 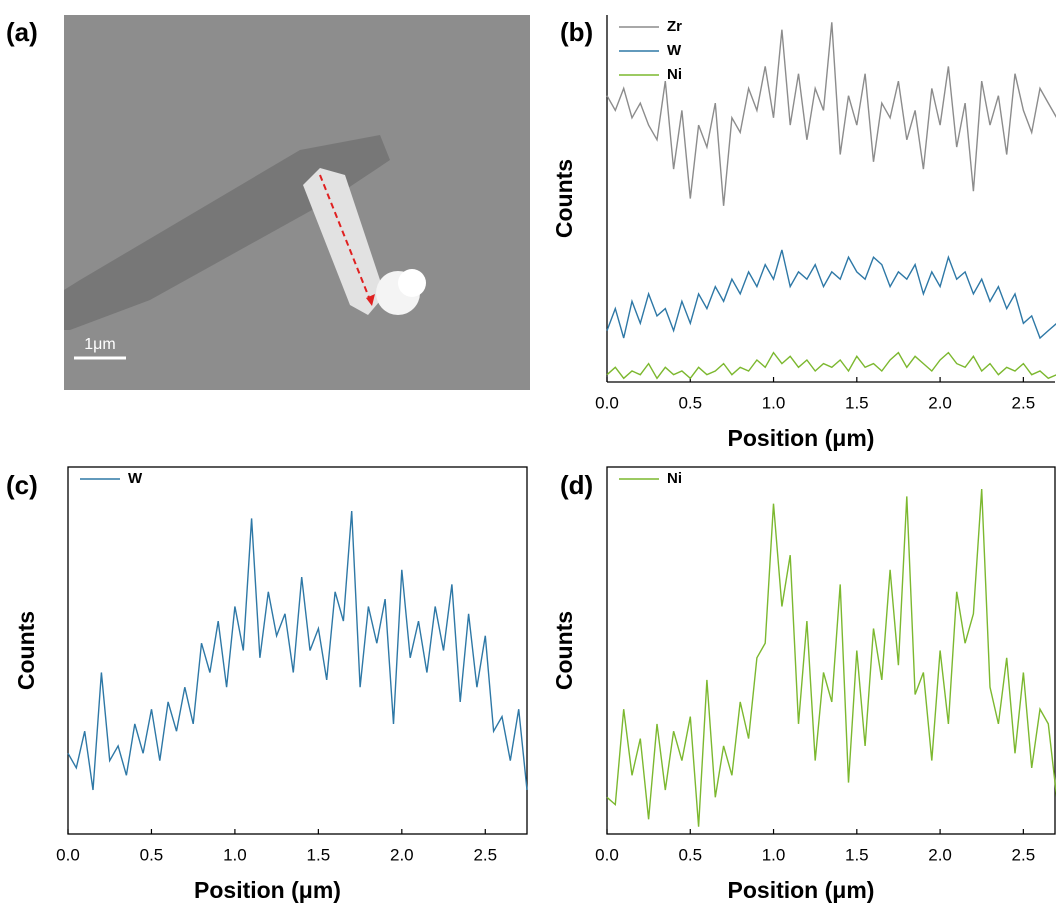 I want to click on panel-label: (d), so click(x=576, y=485).